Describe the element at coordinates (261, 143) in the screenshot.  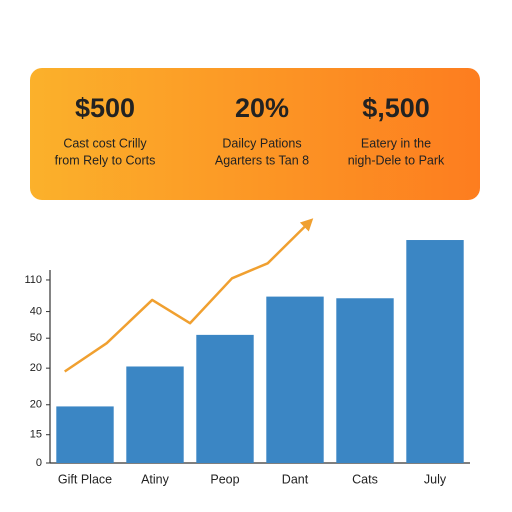
I see `stat-caption: Dailcy Pations` at that location.